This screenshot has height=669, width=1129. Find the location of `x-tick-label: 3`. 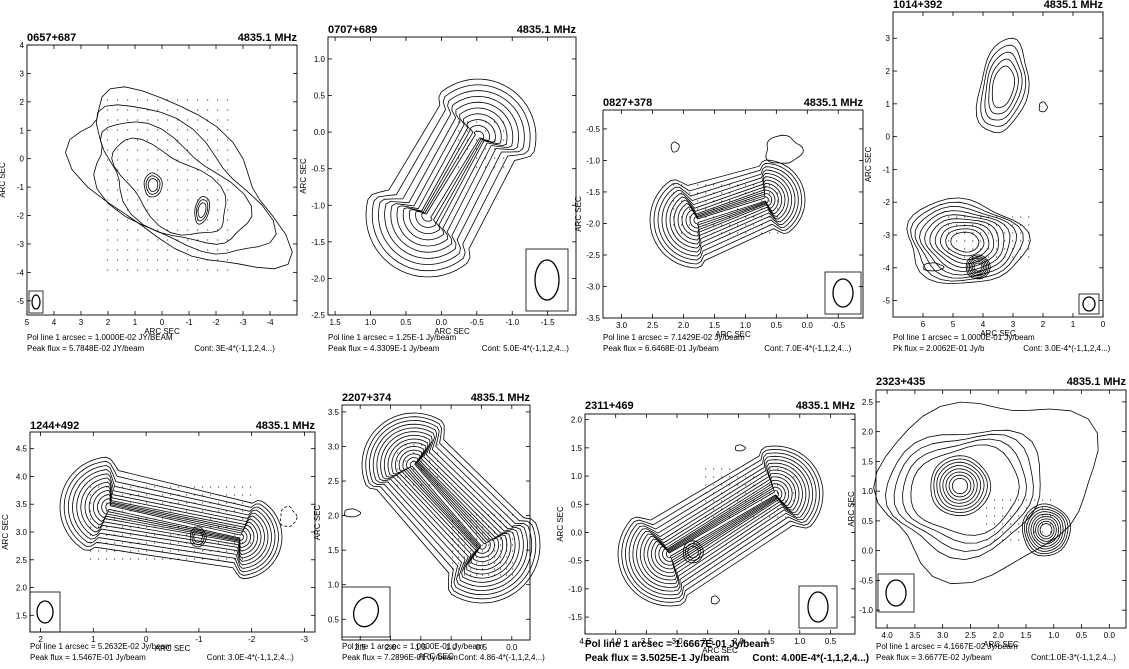

x-tick-label: 3 is located at coordinates (81, 322).